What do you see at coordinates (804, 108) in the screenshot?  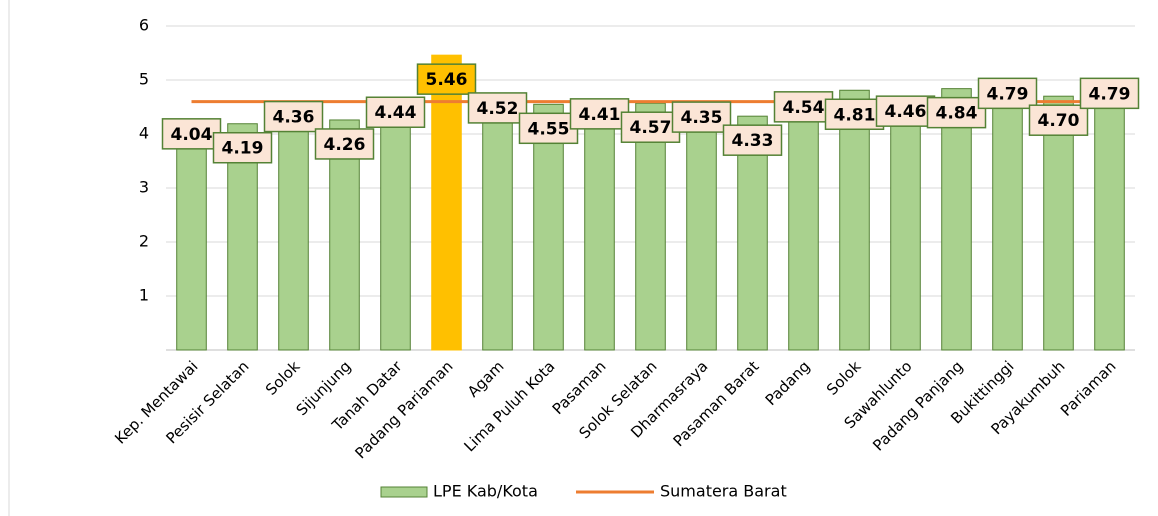 I see `data-label: 4.54` at bounding box center [804, 108].